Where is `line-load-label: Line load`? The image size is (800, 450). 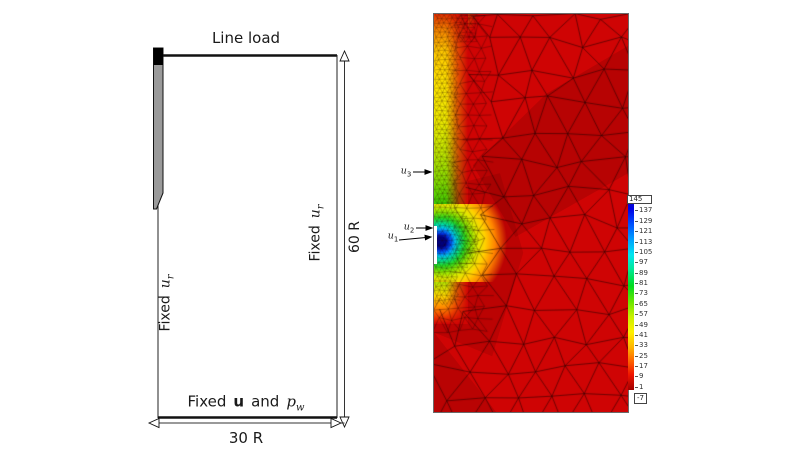 line-load-label: Line load is located at coordinates (246, 38).